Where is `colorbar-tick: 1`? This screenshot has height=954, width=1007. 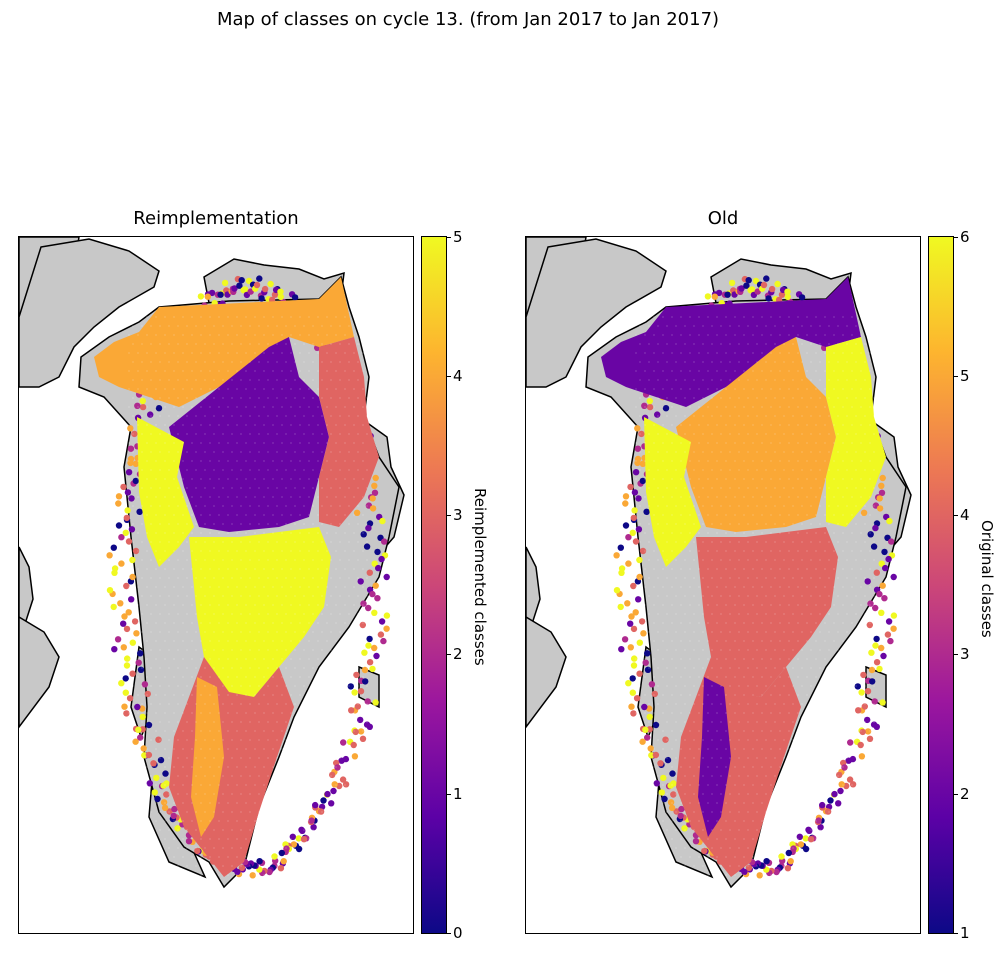 colorbar-tick: 1 is located at coordinates (961, 933).